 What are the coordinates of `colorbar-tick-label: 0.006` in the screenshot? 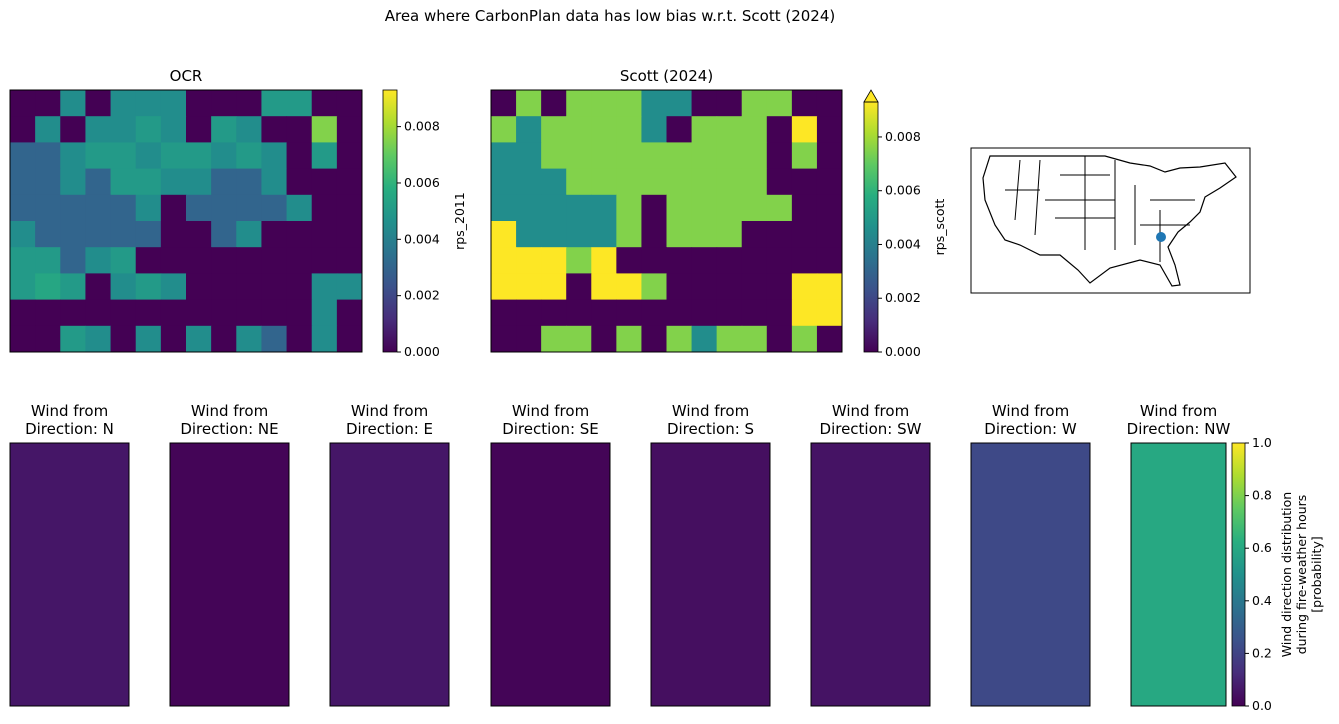 It's located at (903, 190).